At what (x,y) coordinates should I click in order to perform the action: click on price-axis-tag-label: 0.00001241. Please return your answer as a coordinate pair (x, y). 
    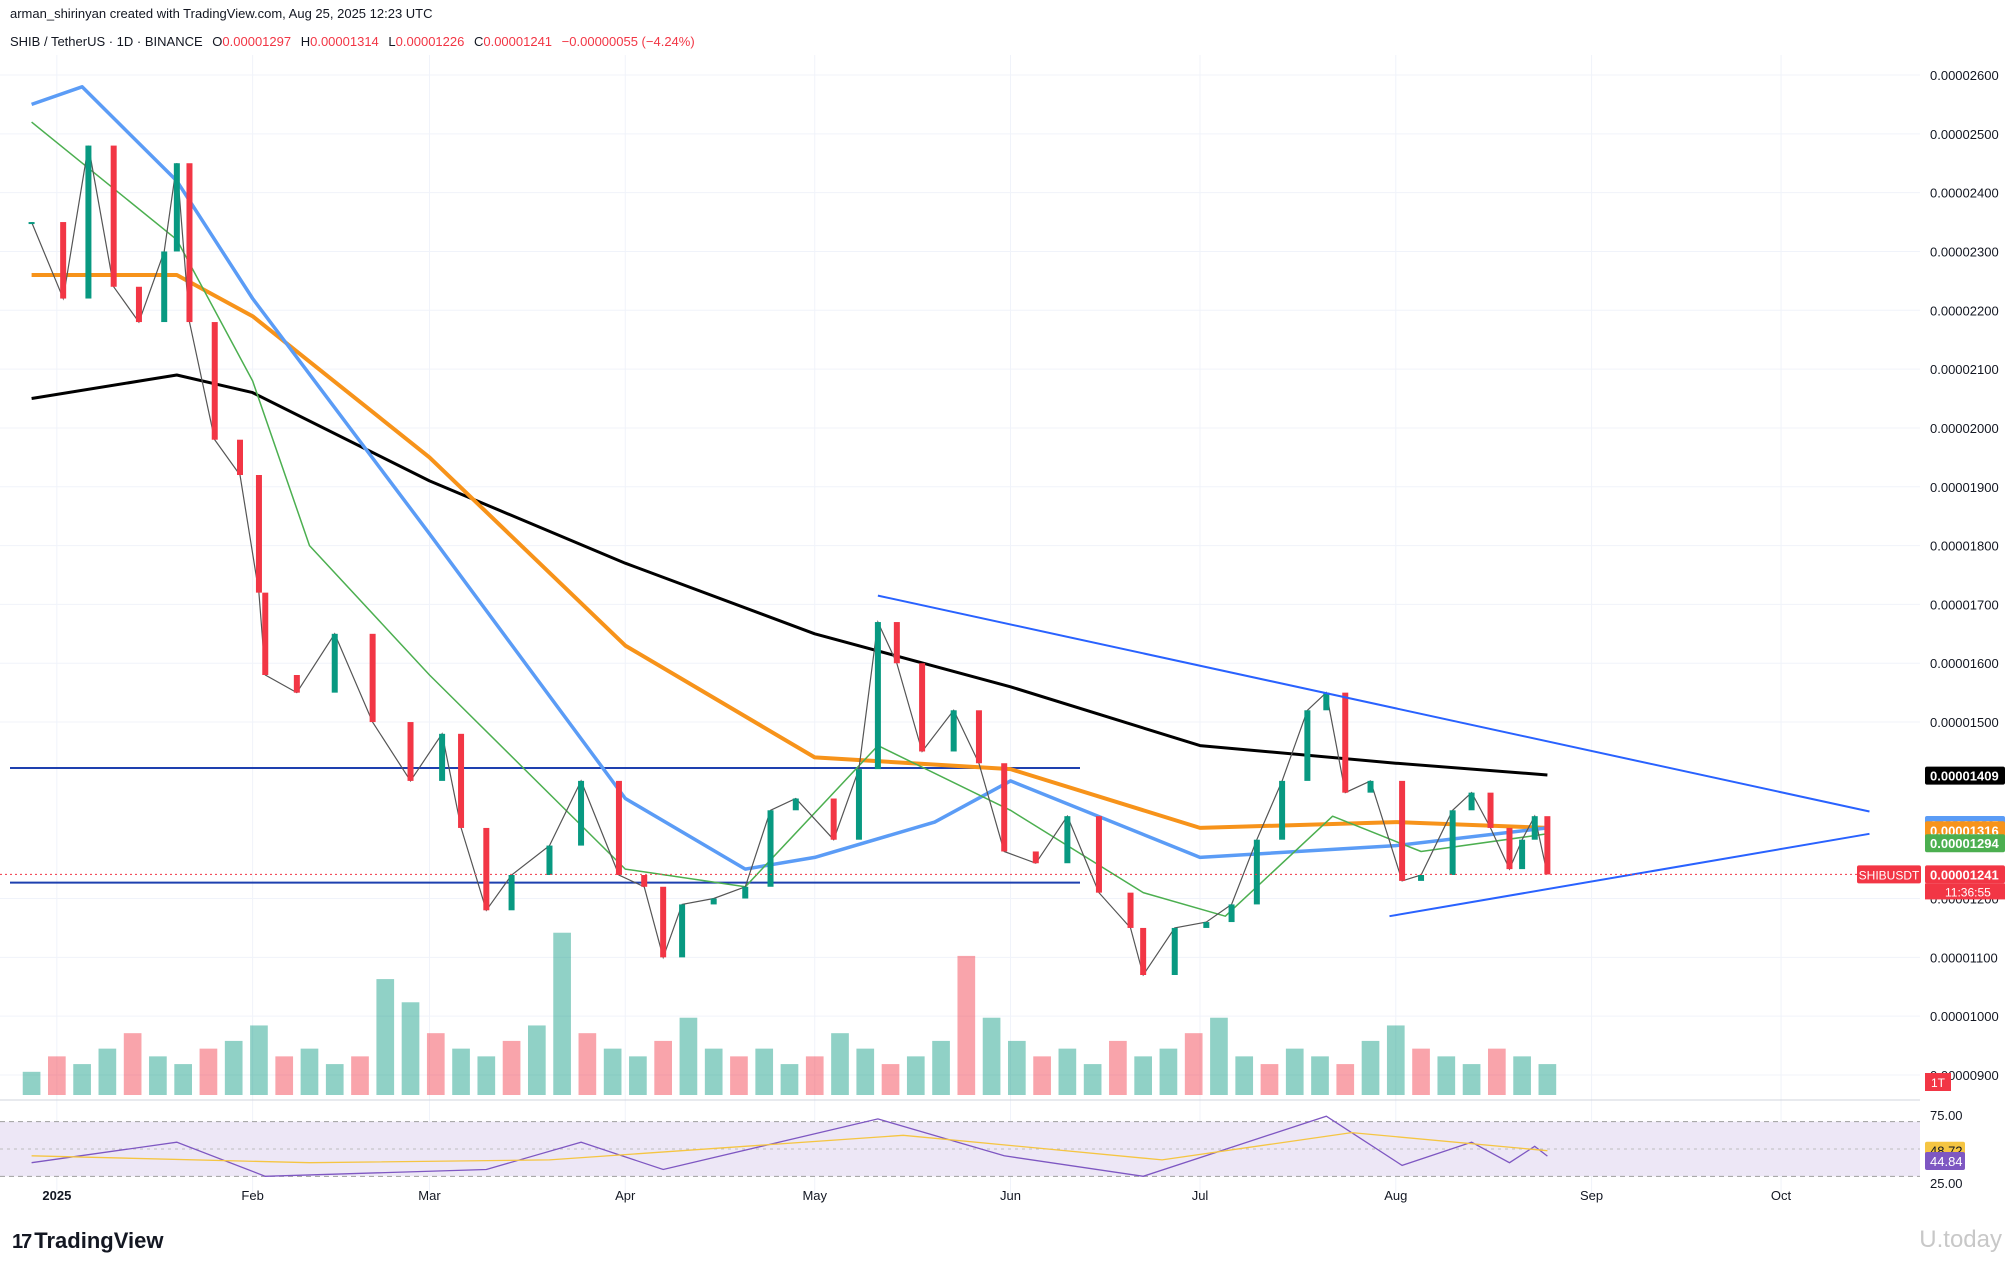
    Looking at the image, I should click on (1964, 874).